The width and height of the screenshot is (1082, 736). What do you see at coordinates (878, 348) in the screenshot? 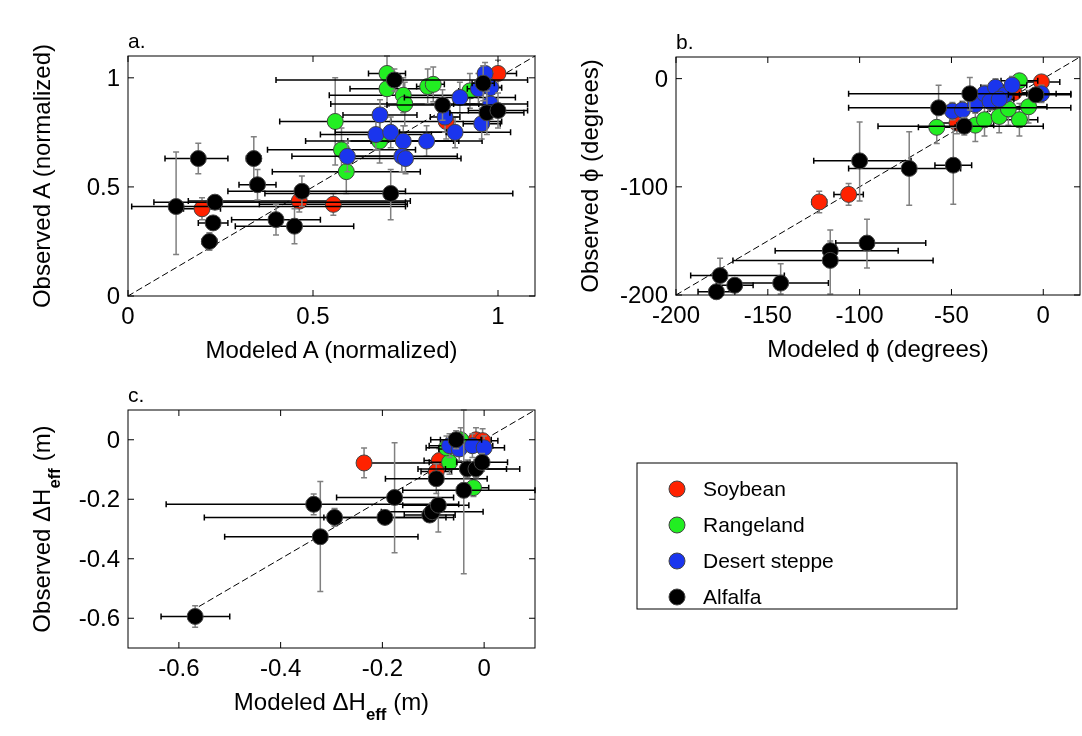
I see `x-axis-title: Modeled ϕ (degrees)` at bounding box center [878, 348].